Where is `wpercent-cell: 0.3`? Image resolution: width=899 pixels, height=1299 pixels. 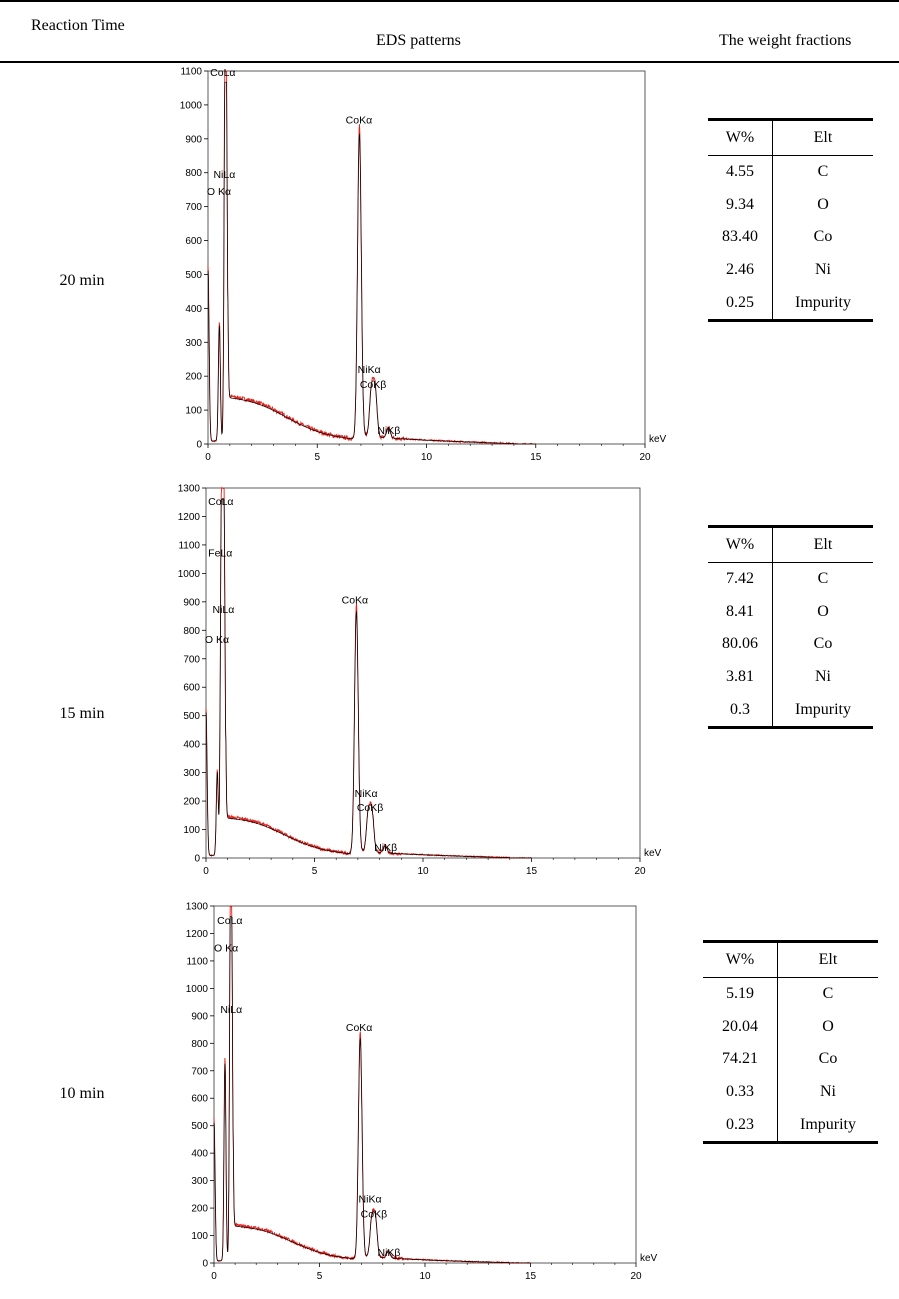 wpercent-cell: 0.3 is located at coordinates (740, 710).